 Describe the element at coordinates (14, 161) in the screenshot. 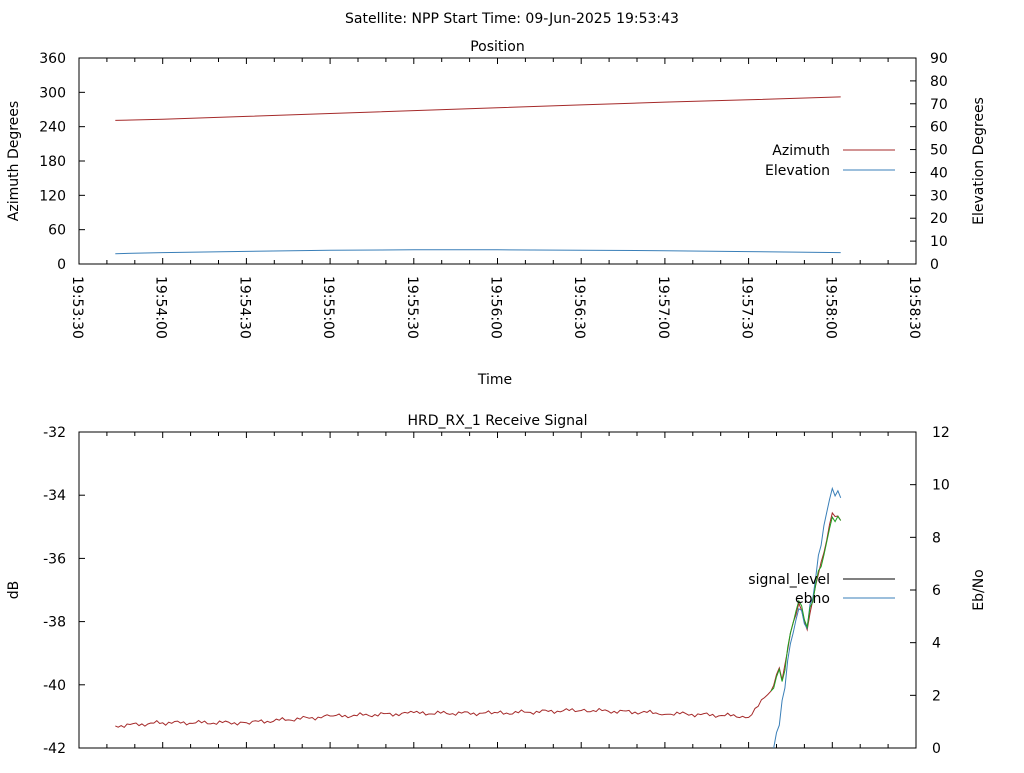

I see `y-axis-label: Azimuth Degrees` at that location.